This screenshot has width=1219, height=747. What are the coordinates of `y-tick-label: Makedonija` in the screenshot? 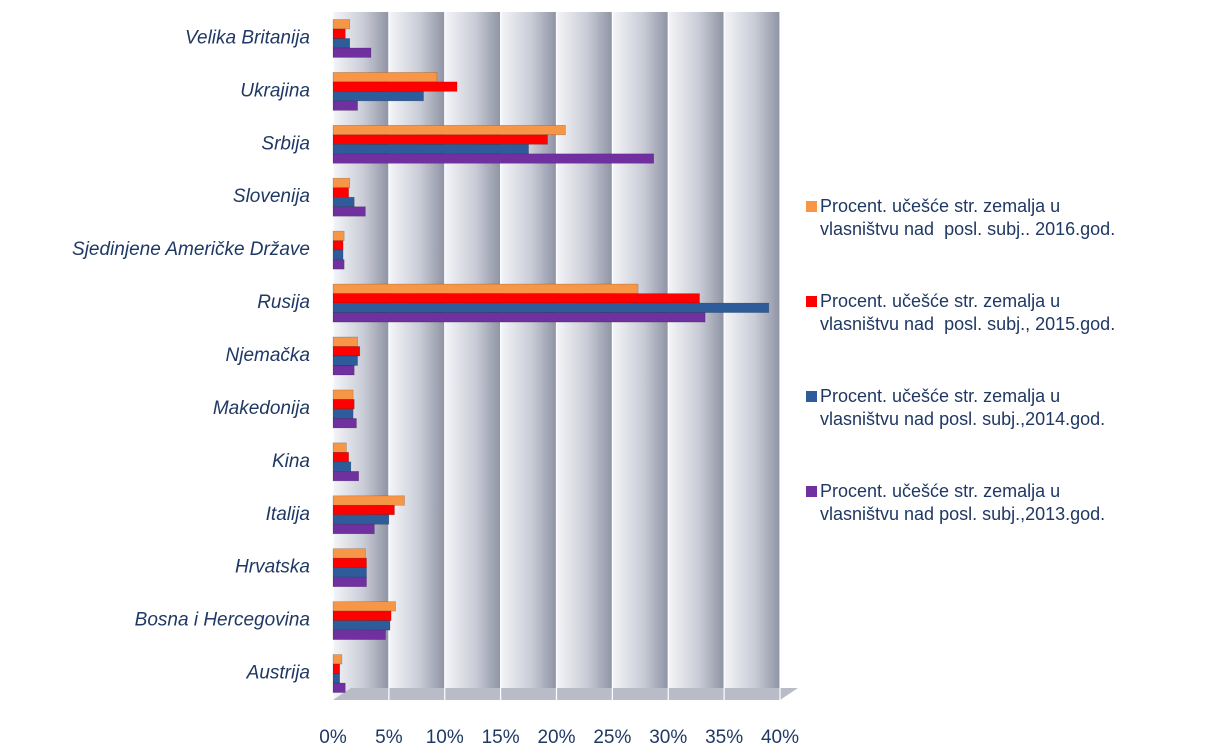 It's located at (261, 408).